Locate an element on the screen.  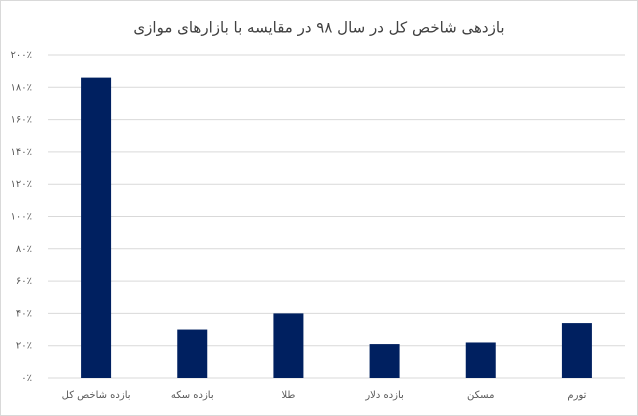
y-tick-label: ۰٪ is located at coordinates (26, 378).